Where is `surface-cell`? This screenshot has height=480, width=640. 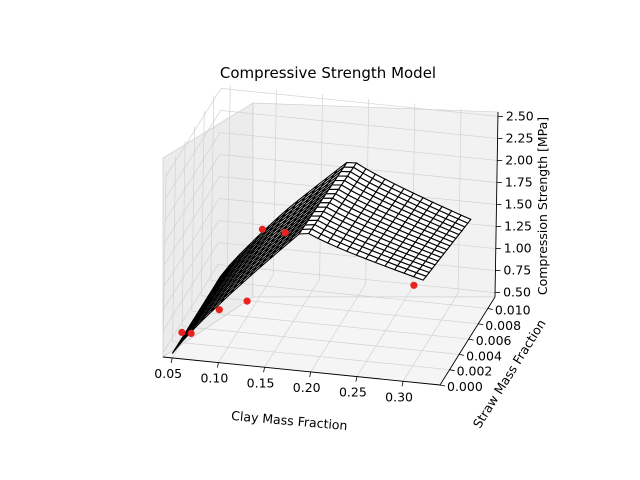 surface-cell is located at coordinates (420, 276).